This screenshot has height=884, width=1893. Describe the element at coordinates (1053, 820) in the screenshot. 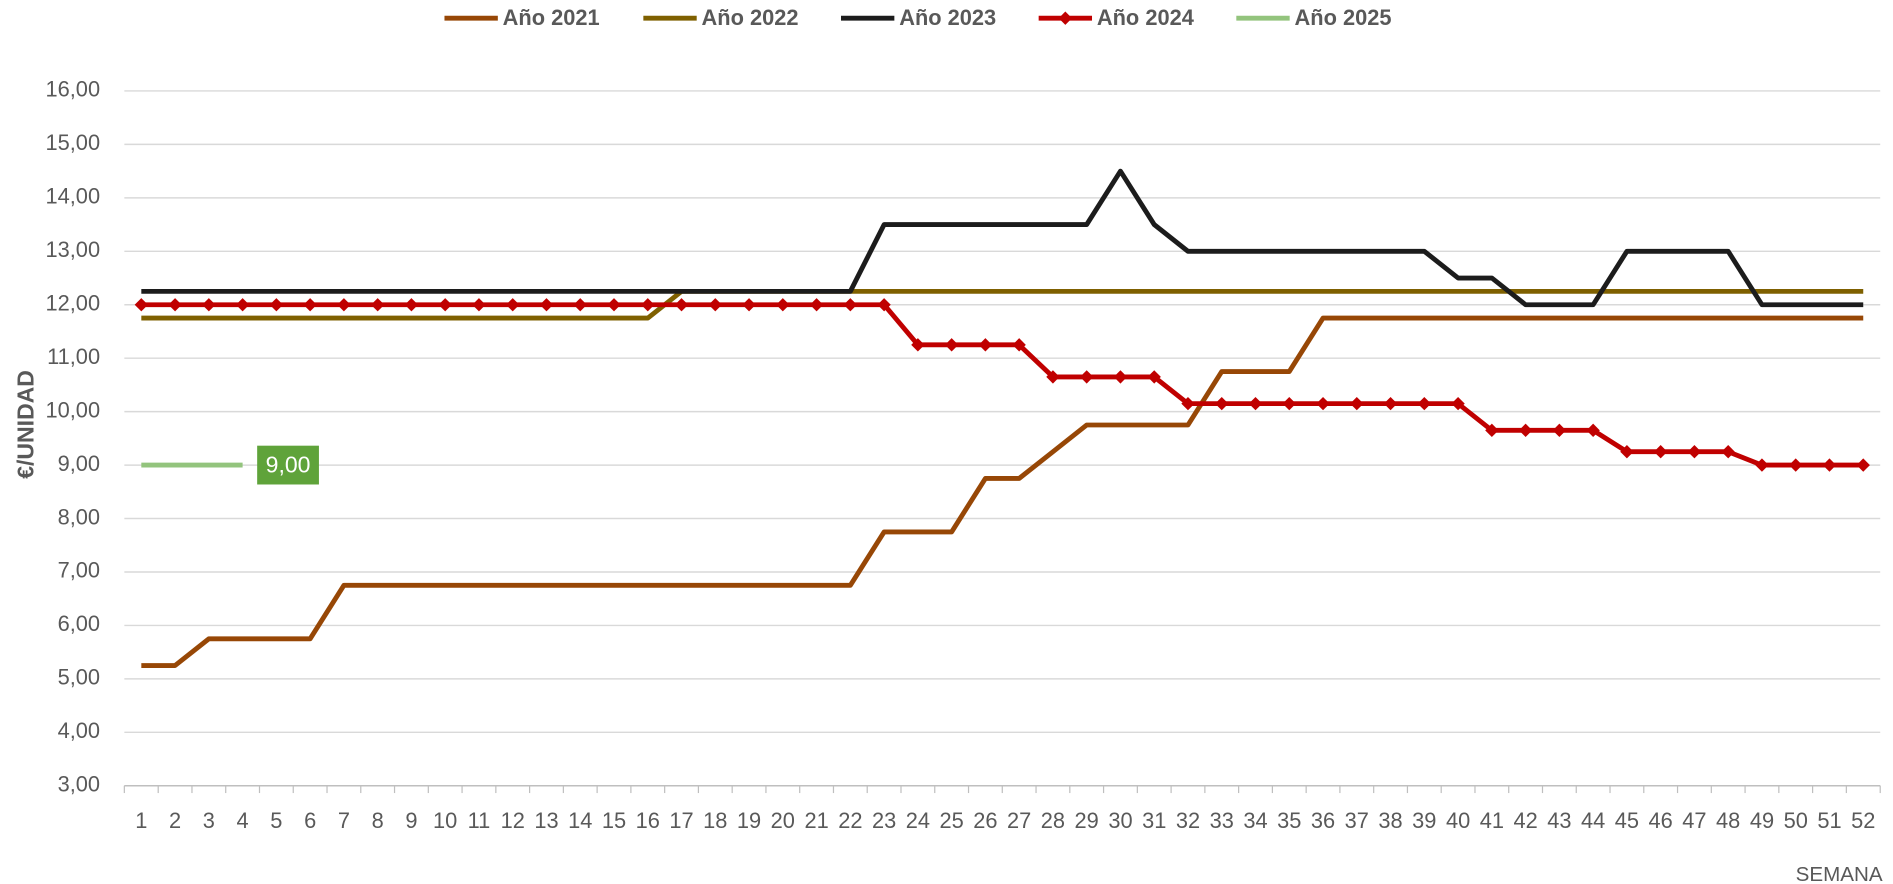

I see `x-tick-label: 28` at that location.